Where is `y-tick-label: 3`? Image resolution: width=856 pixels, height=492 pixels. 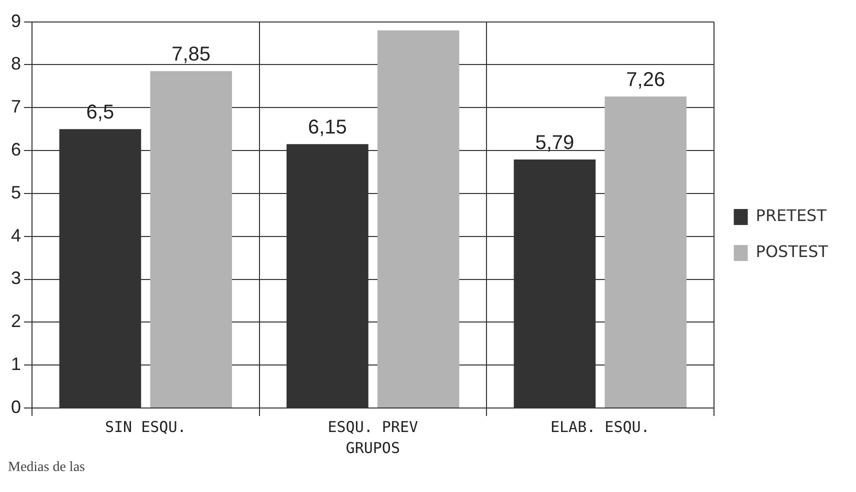
y-tick-label: 3 is located at coordinates (16, 278).